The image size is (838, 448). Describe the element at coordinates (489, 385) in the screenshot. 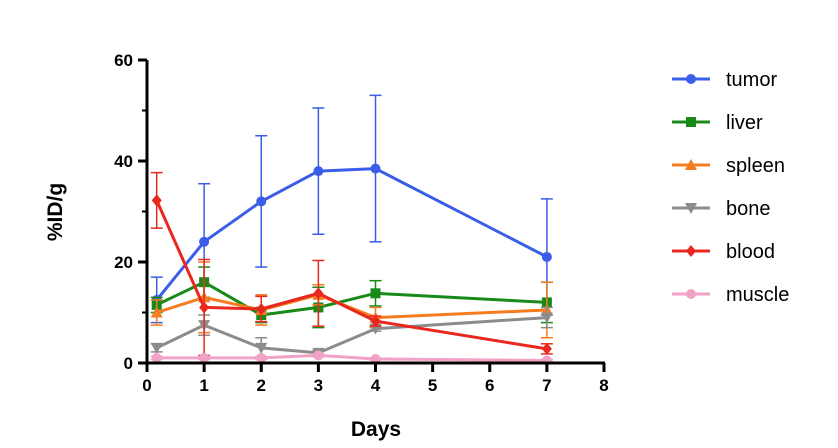

I see `x-tick-label: 6` at that location.